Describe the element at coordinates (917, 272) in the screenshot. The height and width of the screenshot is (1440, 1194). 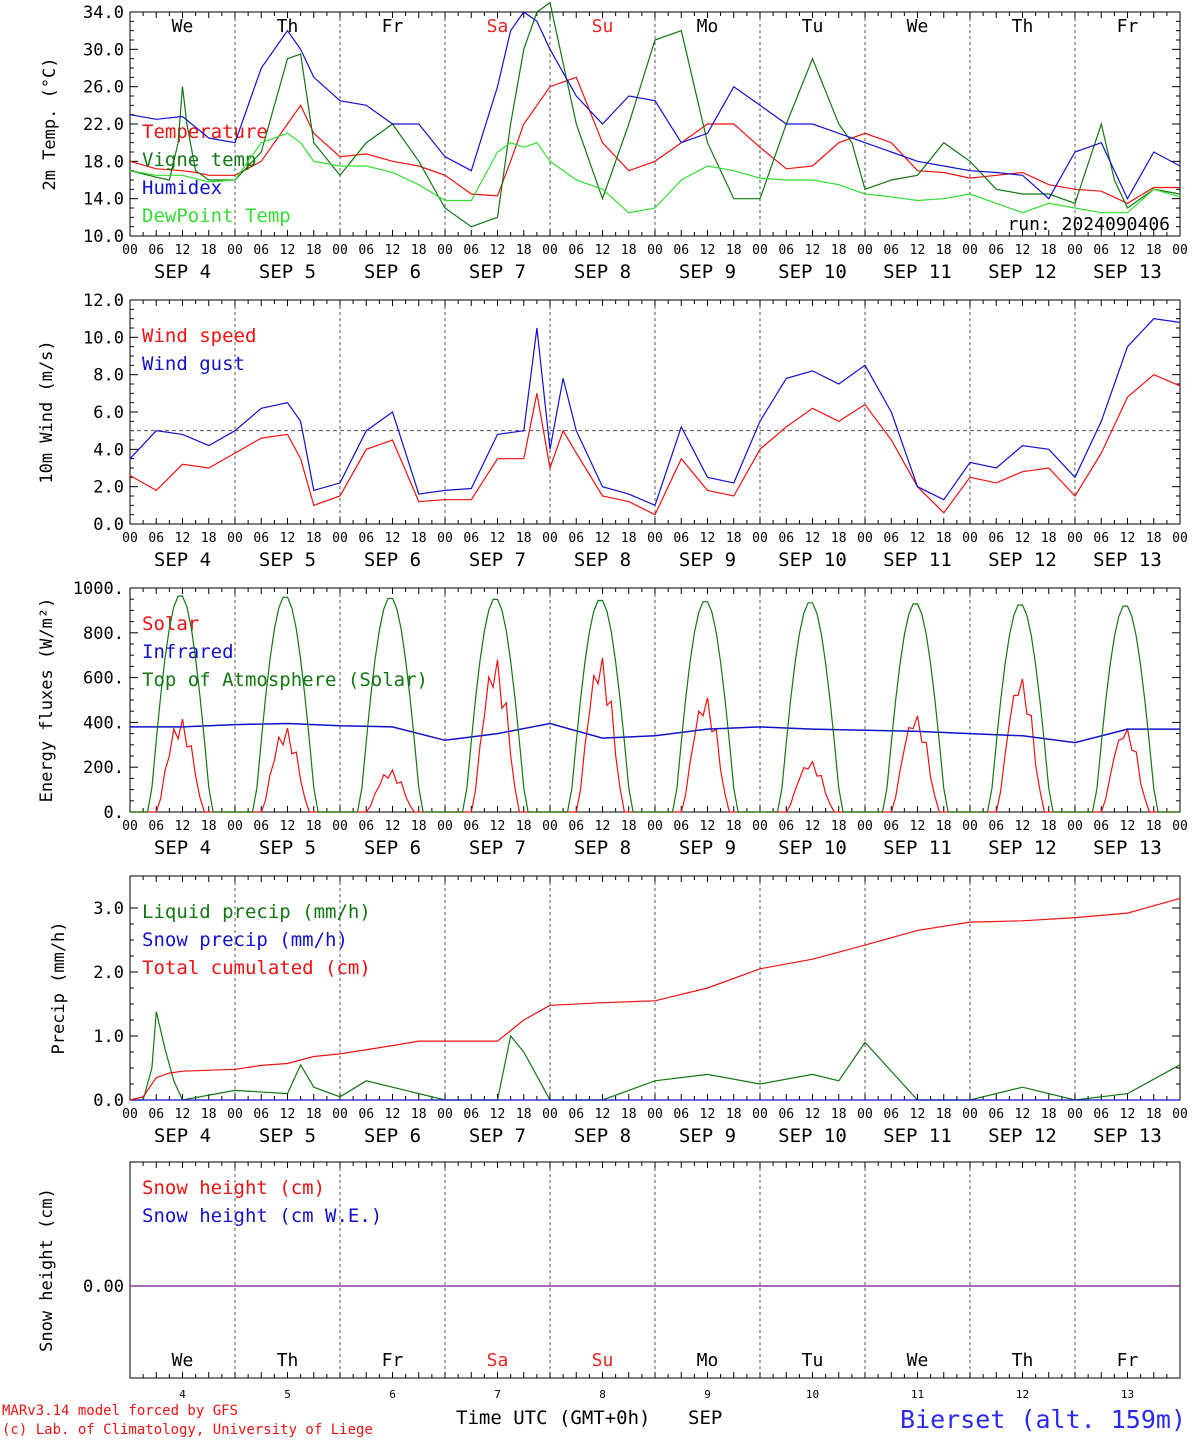
I see `date-label: SEP 11` at that location.